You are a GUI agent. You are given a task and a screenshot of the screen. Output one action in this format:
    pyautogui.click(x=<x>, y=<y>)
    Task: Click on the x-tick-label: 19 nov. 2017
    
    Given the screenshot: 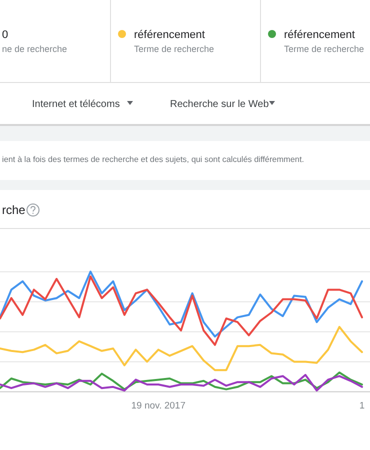 What is the action you would take?
    pyautogui.click(x=158, y=406)
    